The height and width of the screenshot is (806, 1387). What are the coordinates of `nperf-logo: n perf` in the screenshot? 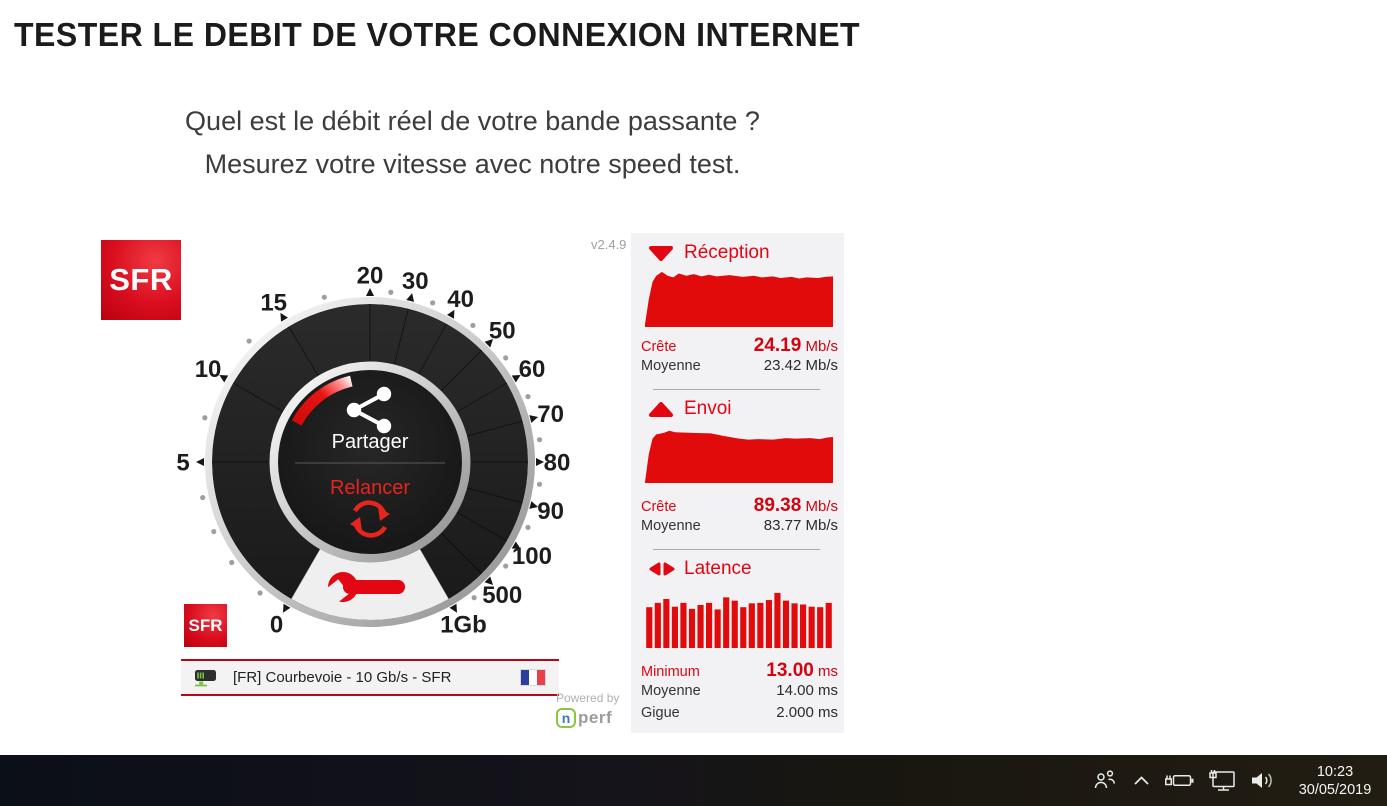 It's located at (594, 718).